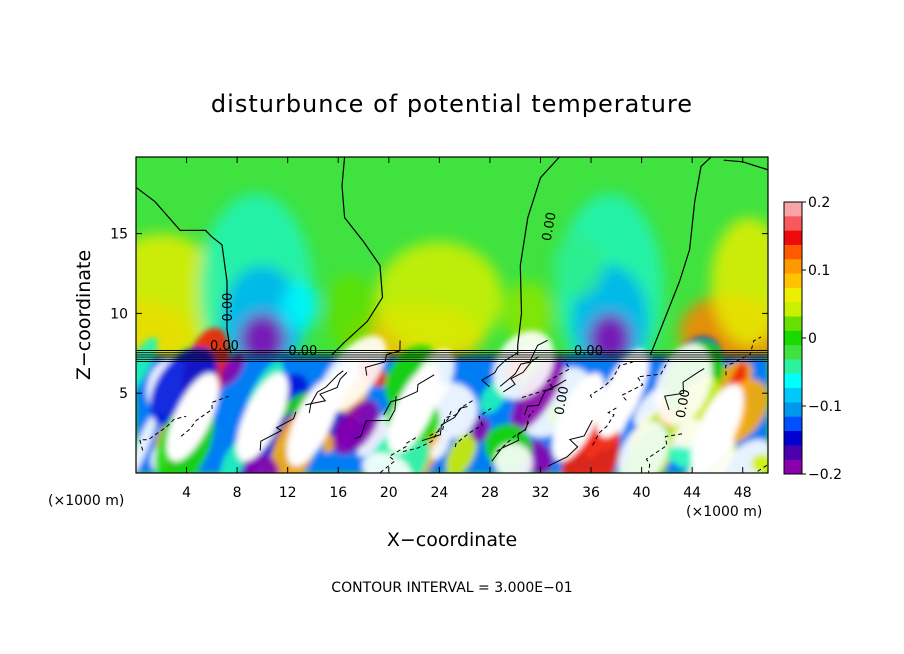 The width and height of the screenshot is (904, 654). What do you see at coordinates (825, 407) in the screenshot?
I see `colorbar-tick-label: −0.1` at bounding box center [825, 407].